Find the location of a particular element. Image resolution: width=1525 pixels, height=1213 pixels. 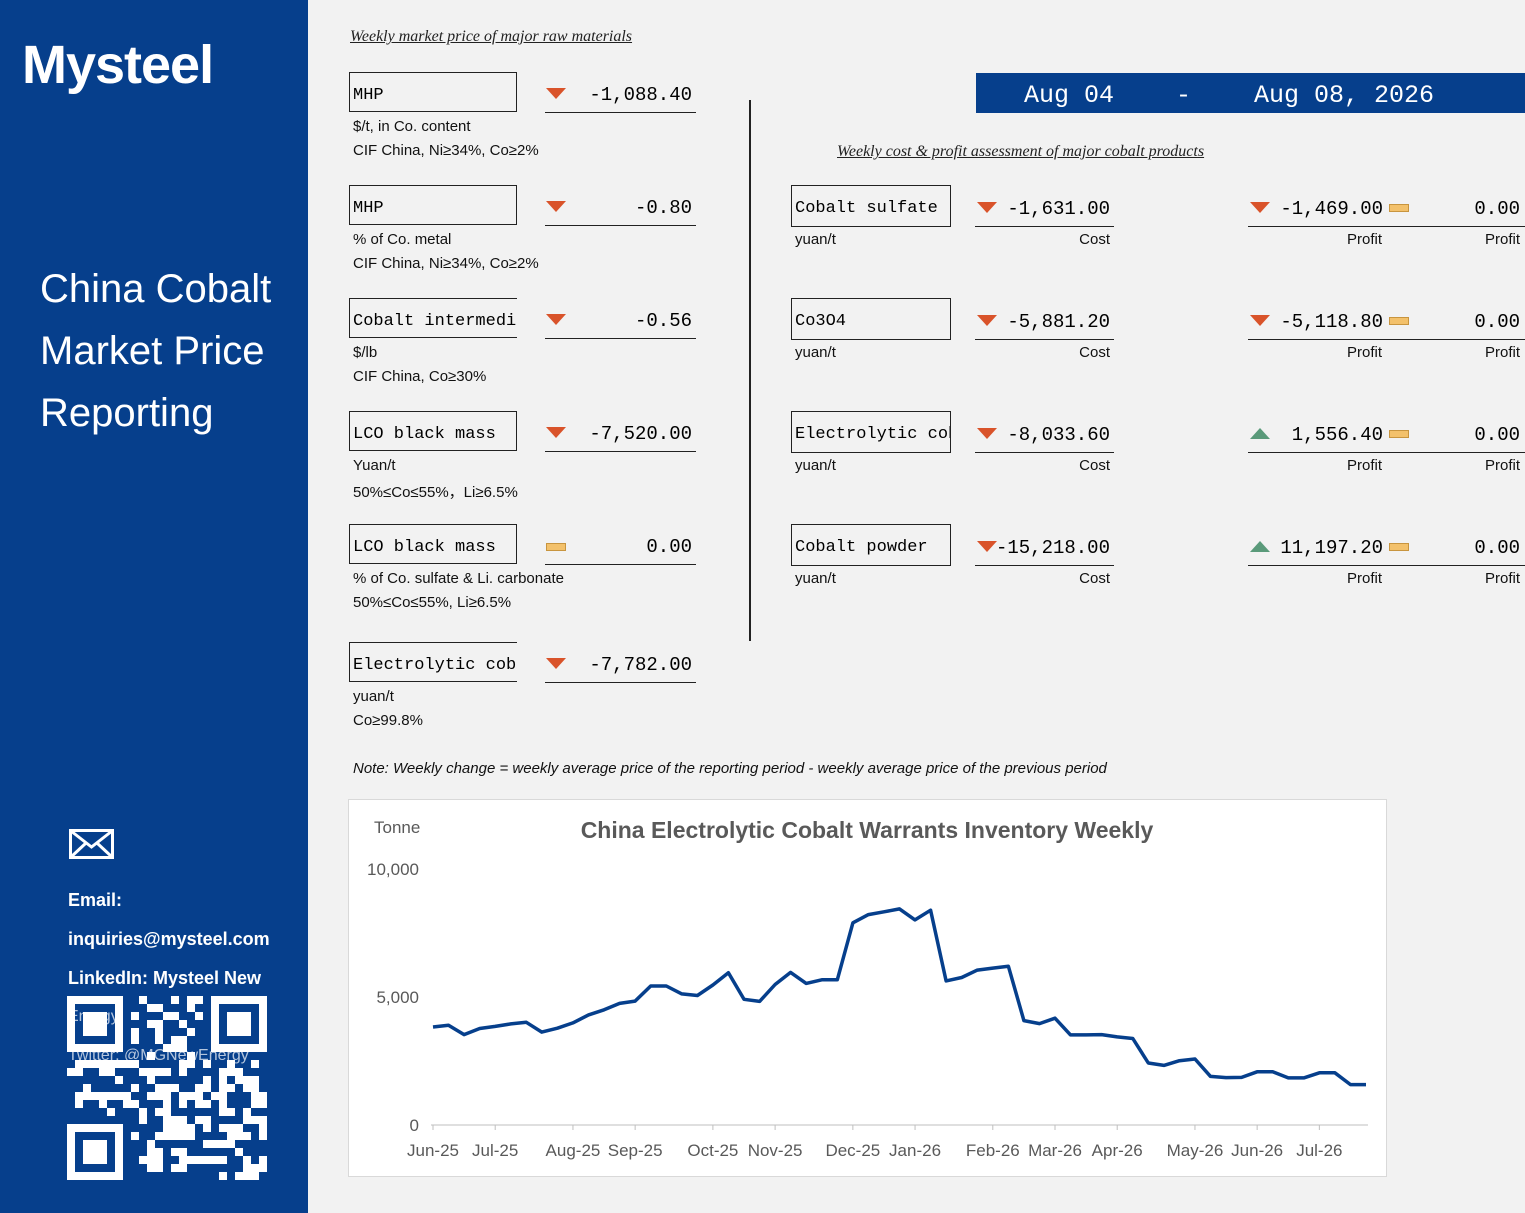

chart-series-line is located at coordinates (899, 997).